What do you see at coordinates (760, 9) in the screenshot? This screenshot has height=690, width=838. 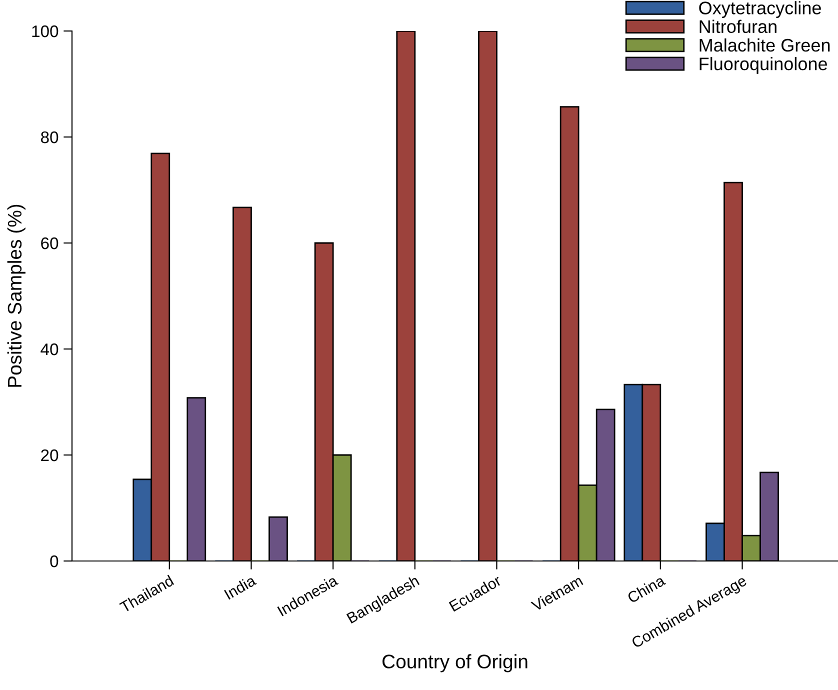 I see `legend-label: Oxytetracycline` at bounding box center [760, 9].